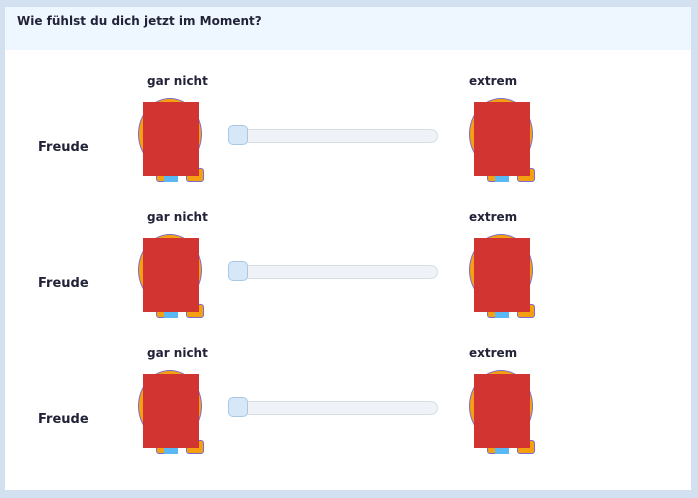 The height and width of the screenshot is (498, 698). I want to click on question-header: Wie fühlst du dich jetzt im Moment?, so click(348, 28).